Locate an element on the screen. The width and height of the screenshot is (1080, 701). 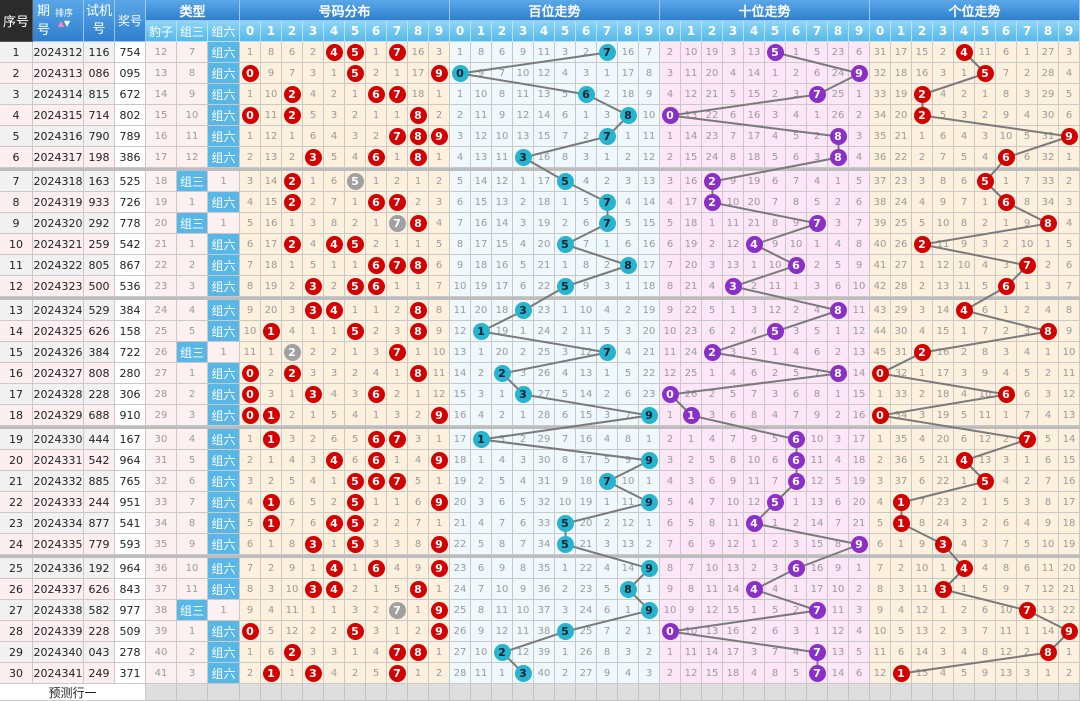
units-cell-8: 28 is located at coordinates (1048, 73).